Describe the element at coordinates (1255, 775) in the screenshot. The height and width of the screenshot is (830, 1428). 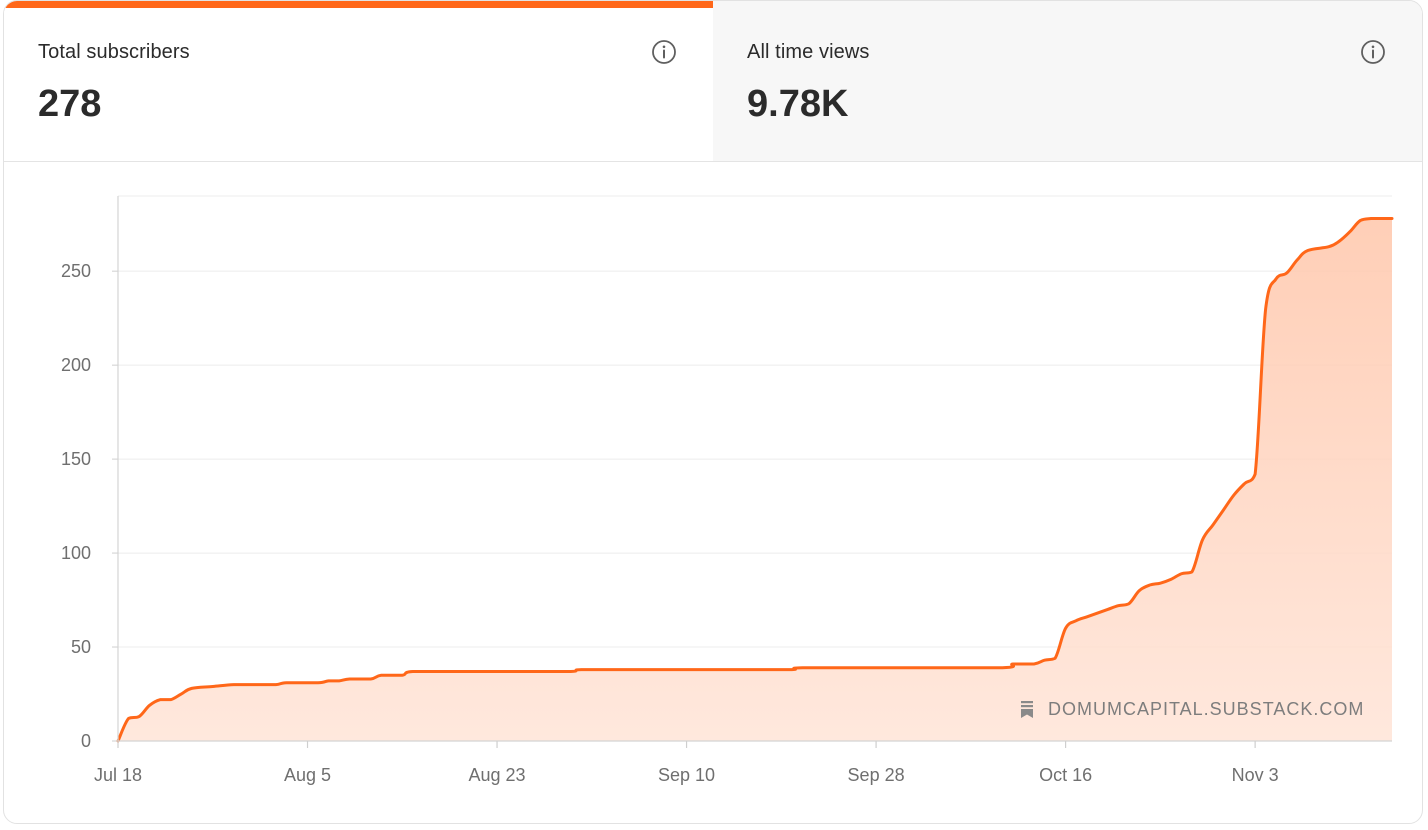
I see `x-tick-label: Nov 3` at that location.